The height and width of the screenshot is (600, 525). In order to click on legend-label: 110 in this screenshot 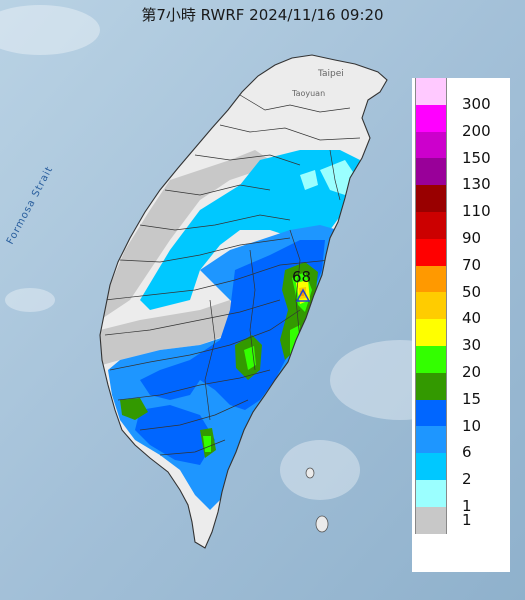, I will do `click(476, 211)`.